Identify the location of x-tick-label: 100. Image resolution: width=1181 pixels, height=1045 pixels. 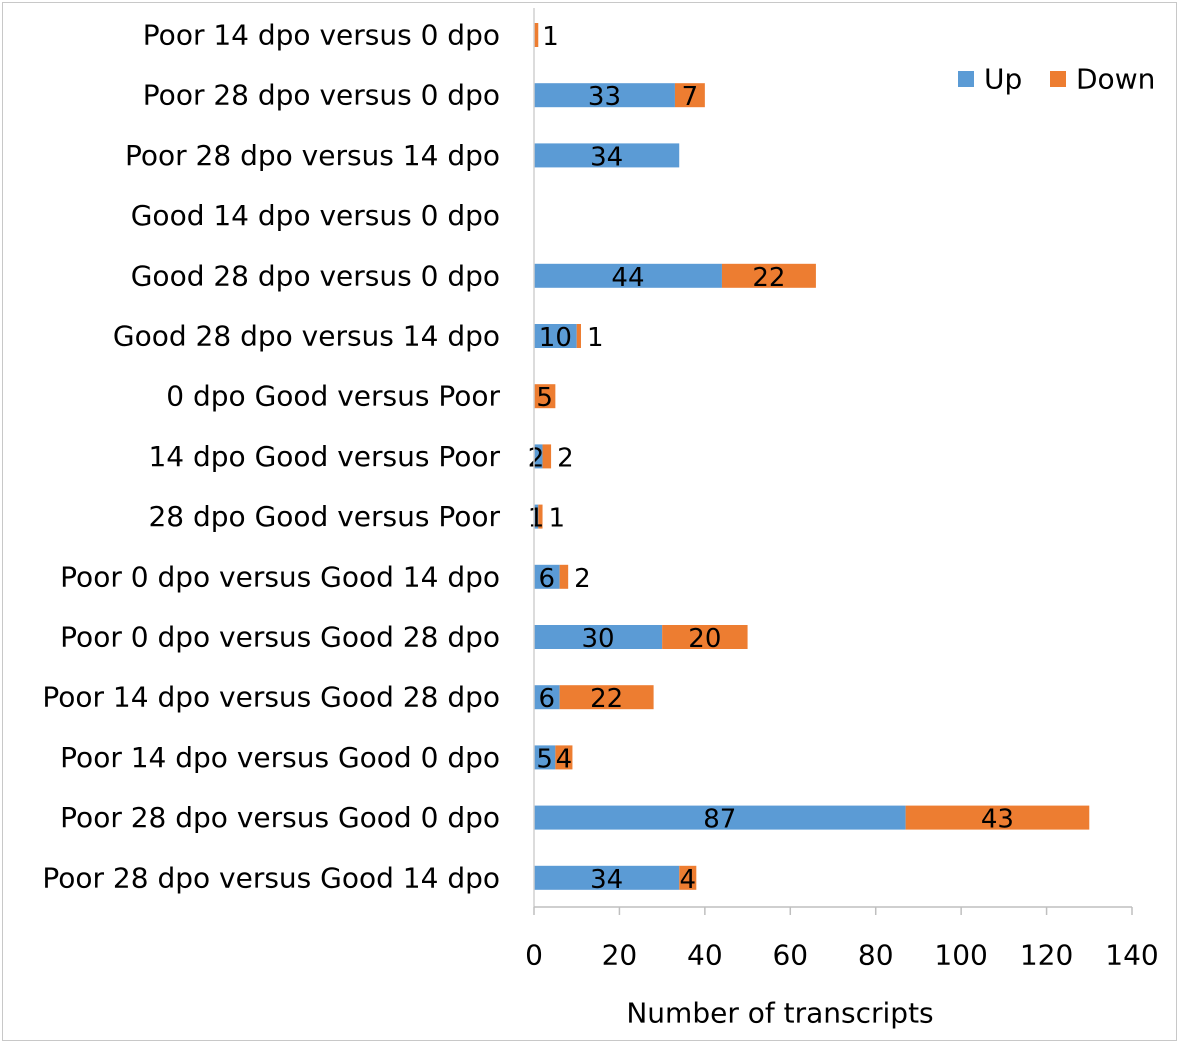
(960, 955).